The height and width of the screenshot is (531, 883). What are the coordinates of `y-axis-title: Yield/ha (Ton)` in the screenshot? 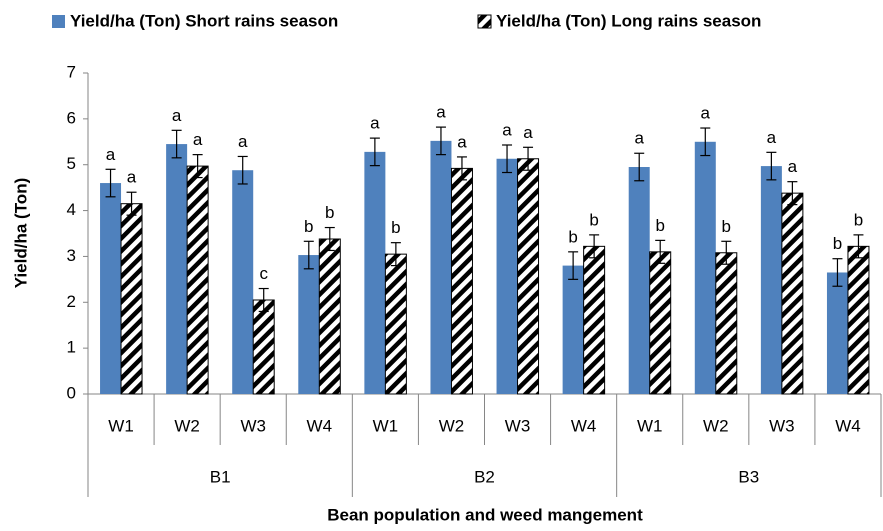 It's located at (20, 233).